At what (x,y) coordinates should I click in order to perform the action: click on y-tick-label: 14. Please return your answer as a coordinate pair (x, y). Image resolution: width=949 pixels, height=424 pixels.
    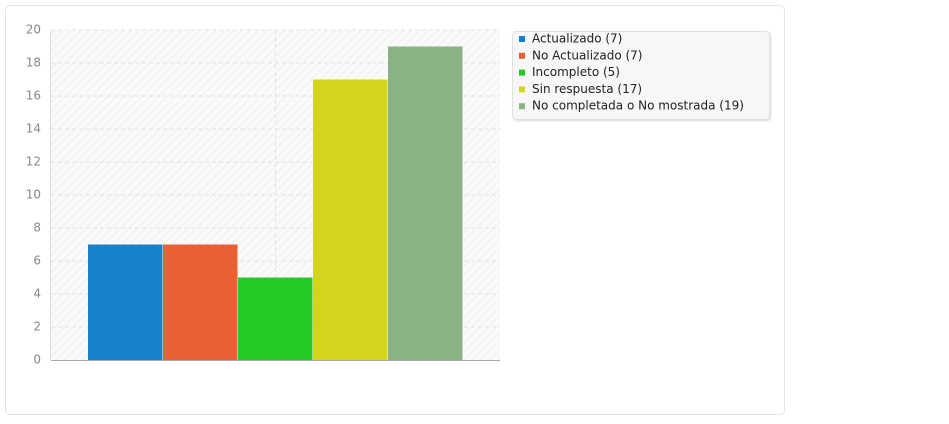
    Looking at the image, I should click on (33, 129).